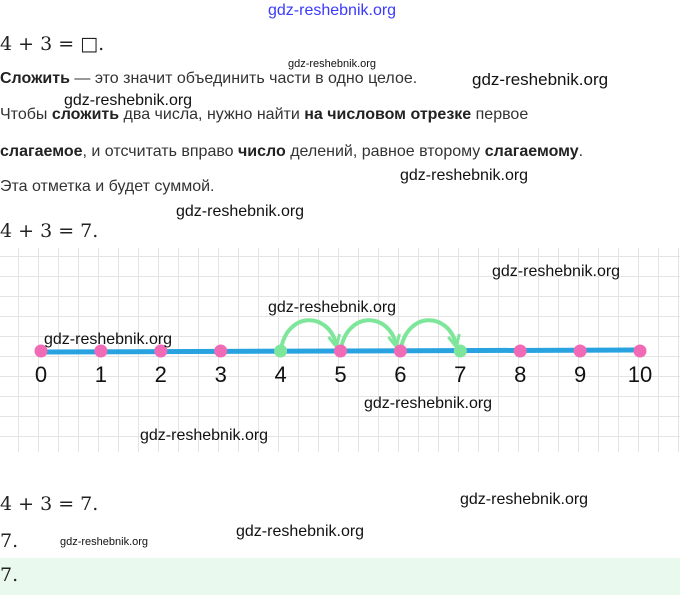  What do you see at coordinates (460, 374) in the screenshot?
I see `tick-label: 7` at bounding box center [460, 374].